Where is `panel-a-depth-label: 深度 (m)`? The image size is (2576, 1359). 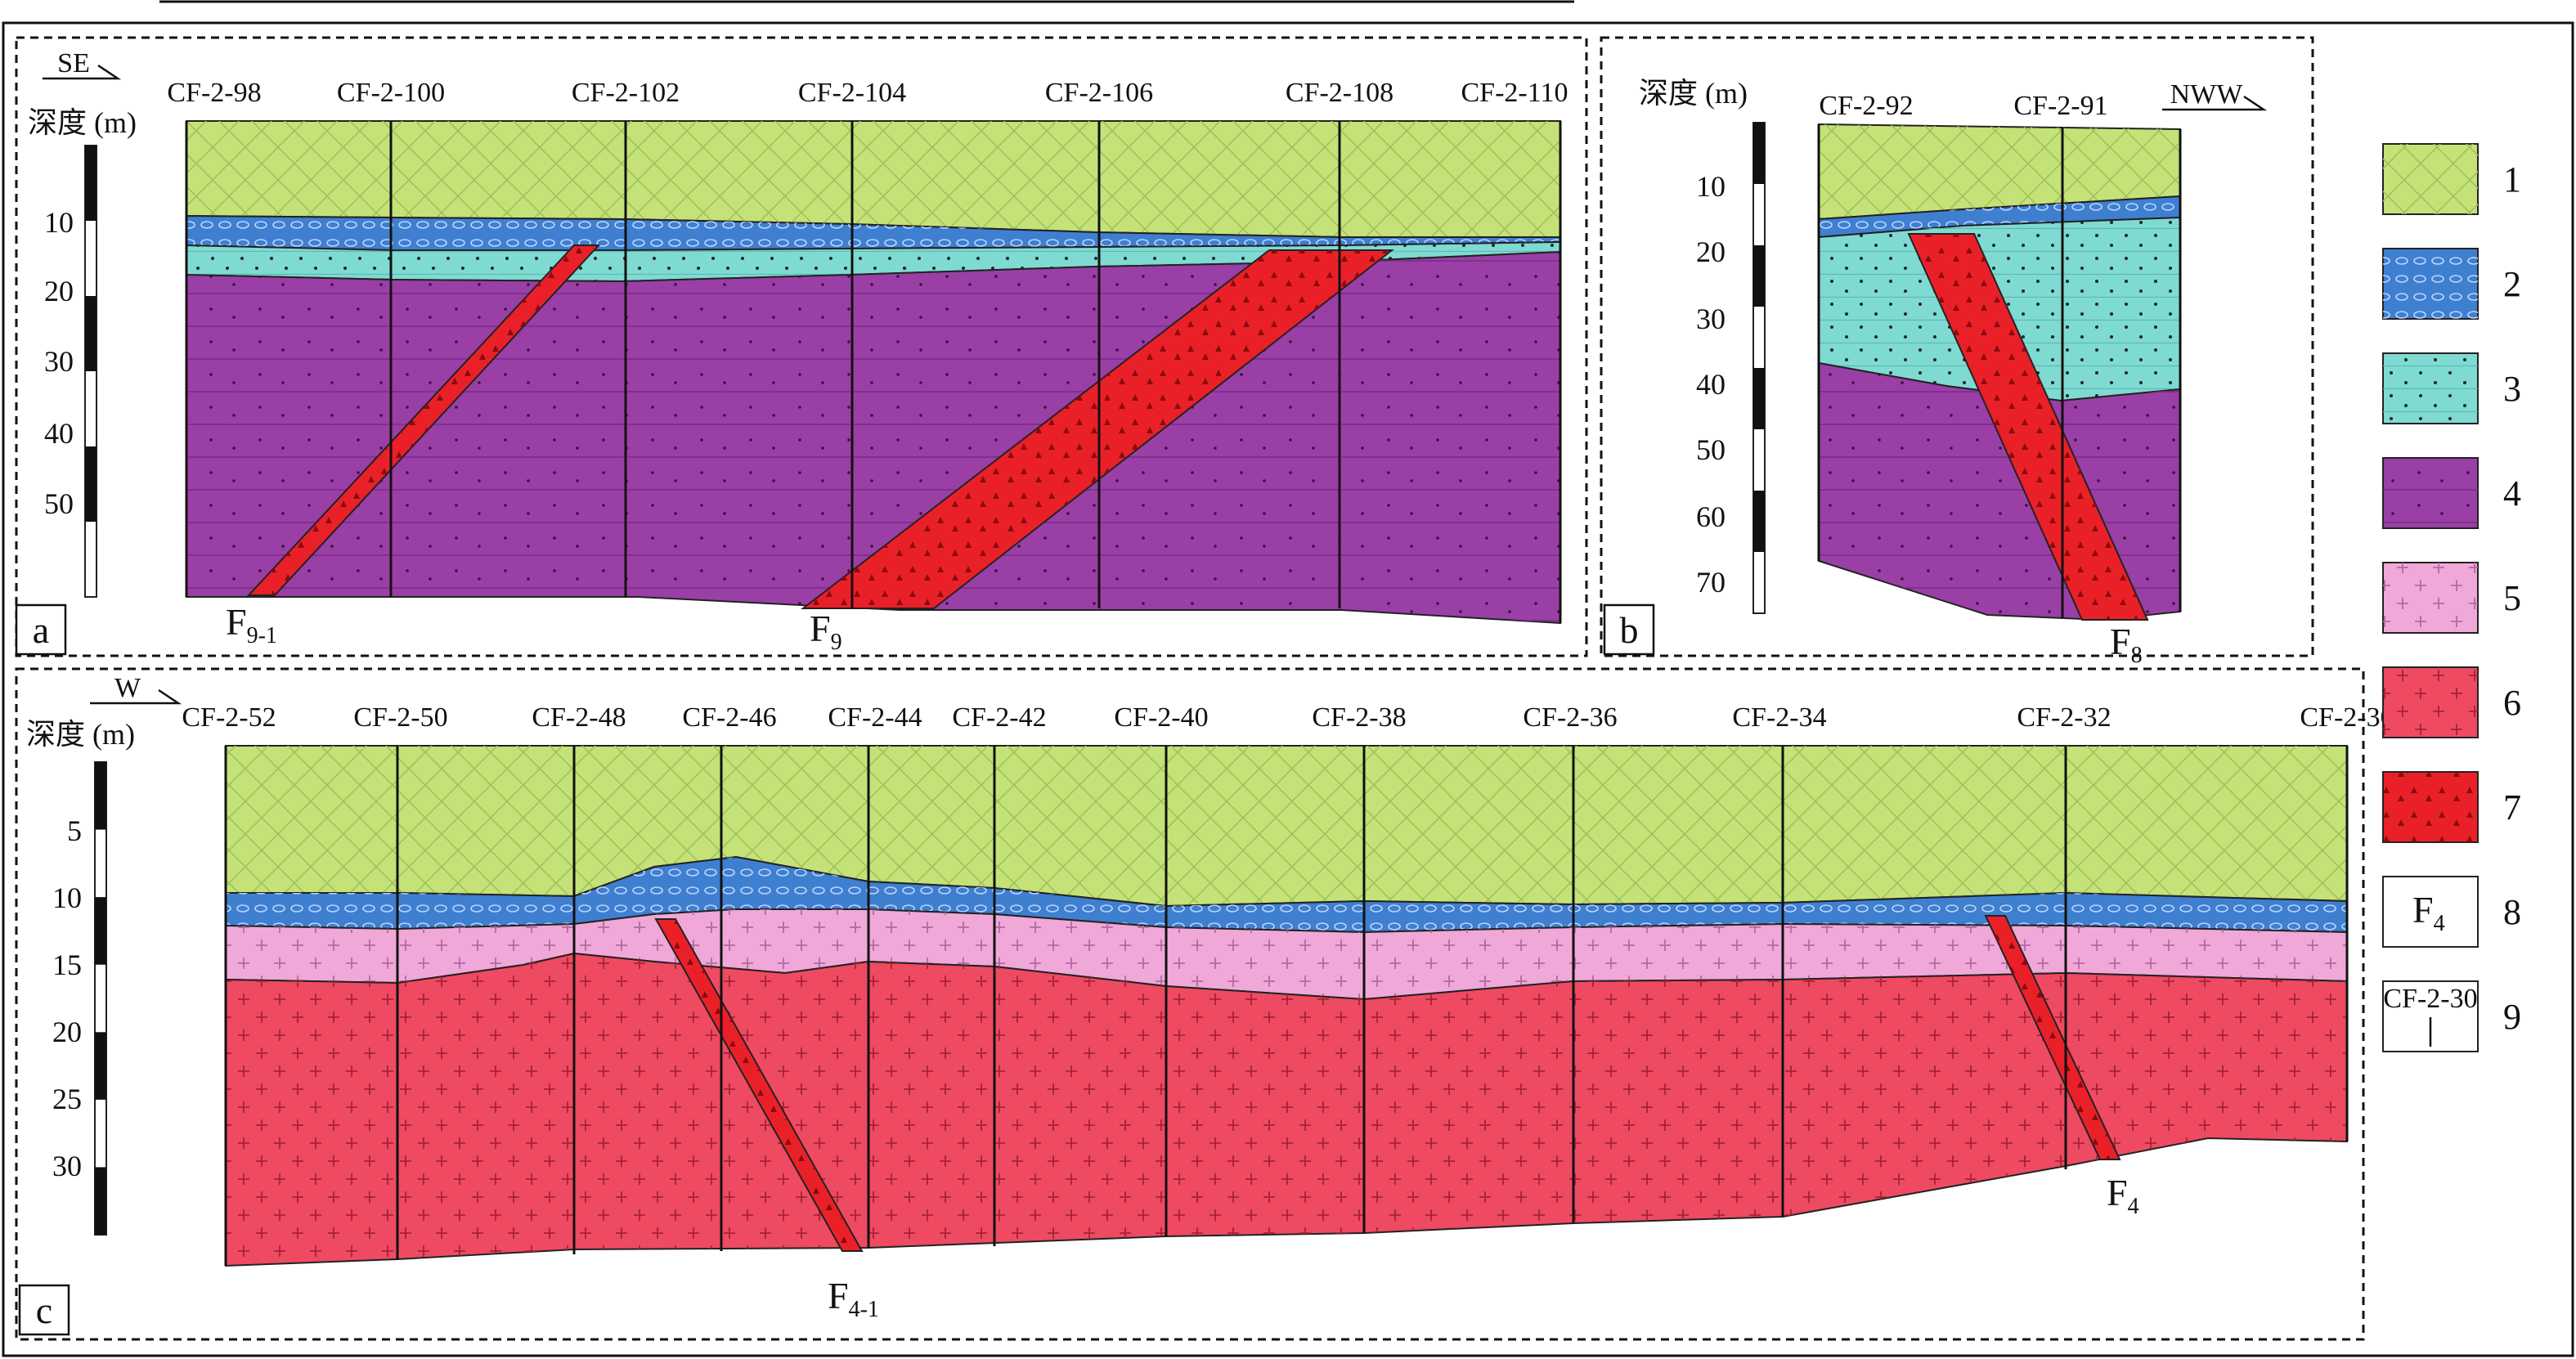
panel-a-depth-label: 深度 (m) is located at coordinates (83, 122).